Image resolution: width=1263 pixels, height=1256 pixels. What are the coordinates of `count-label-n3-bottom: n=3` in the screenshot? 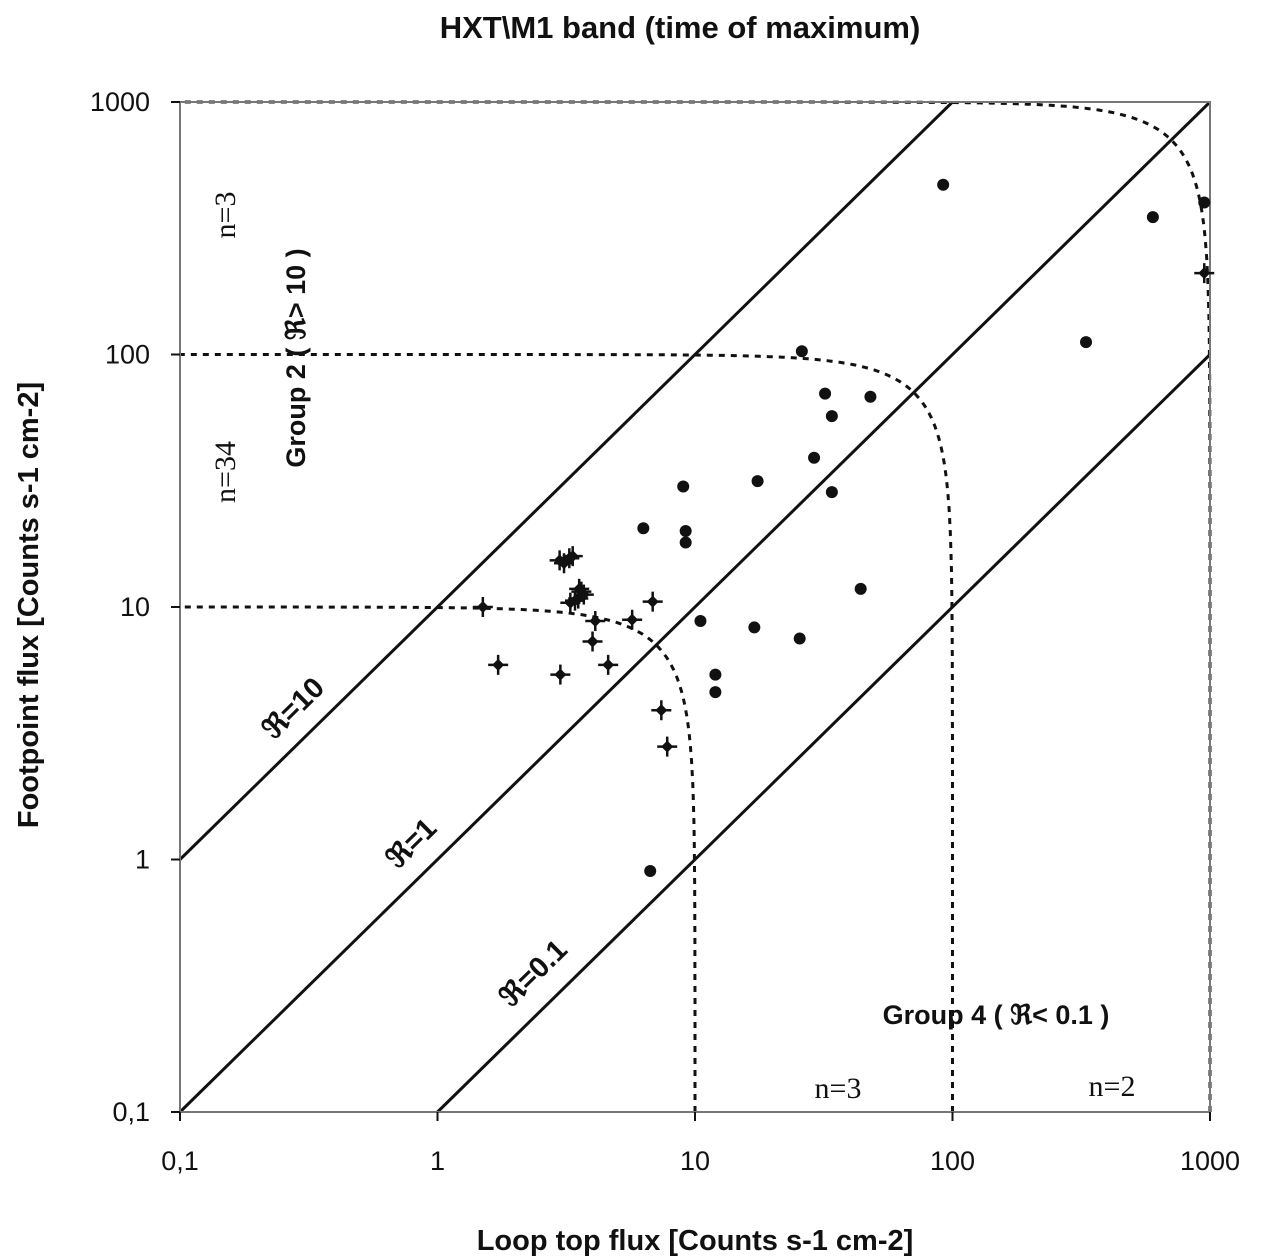 It's located at (838, 1088).